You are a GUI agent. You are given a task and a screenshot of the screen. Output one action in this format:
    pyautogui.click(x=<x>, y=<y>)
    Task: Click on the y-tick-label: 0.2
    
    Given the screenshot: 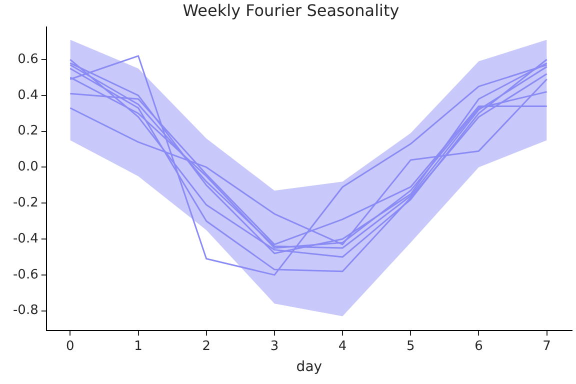 What is the action you would take?
    pyautogui.click(x=28, y=131)
    